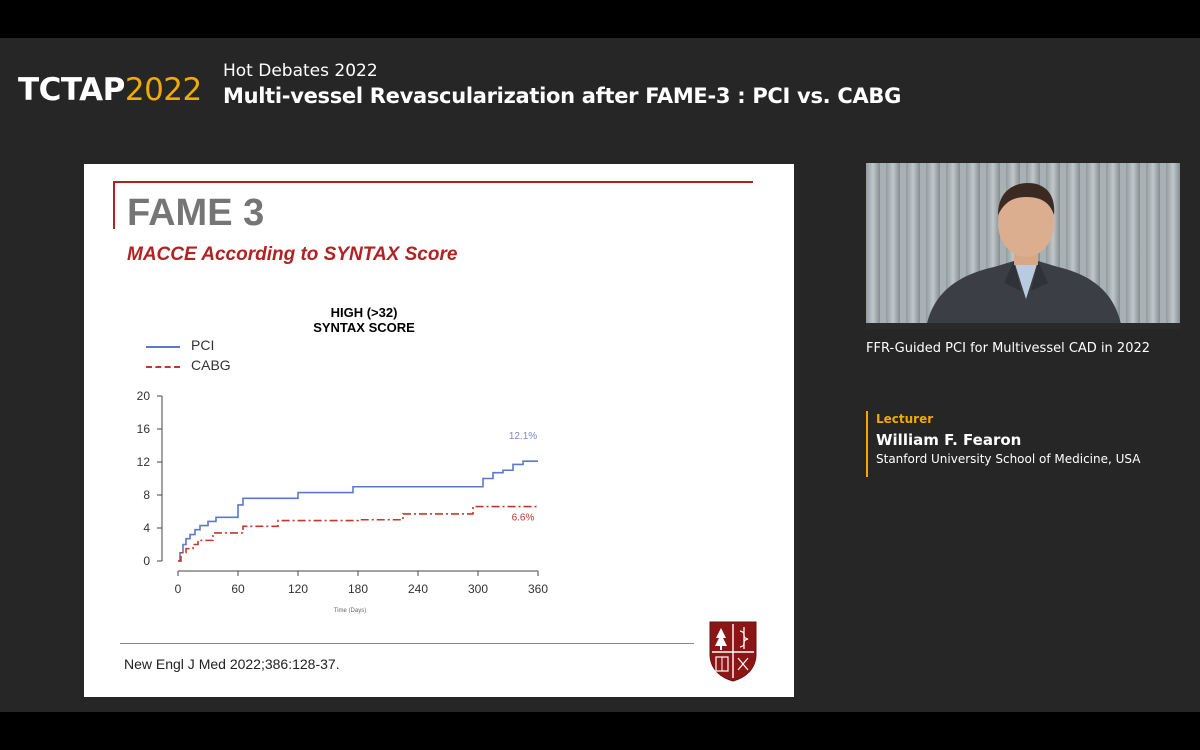  I want to click on y-tick-label-8: 8, so click(146, 495).